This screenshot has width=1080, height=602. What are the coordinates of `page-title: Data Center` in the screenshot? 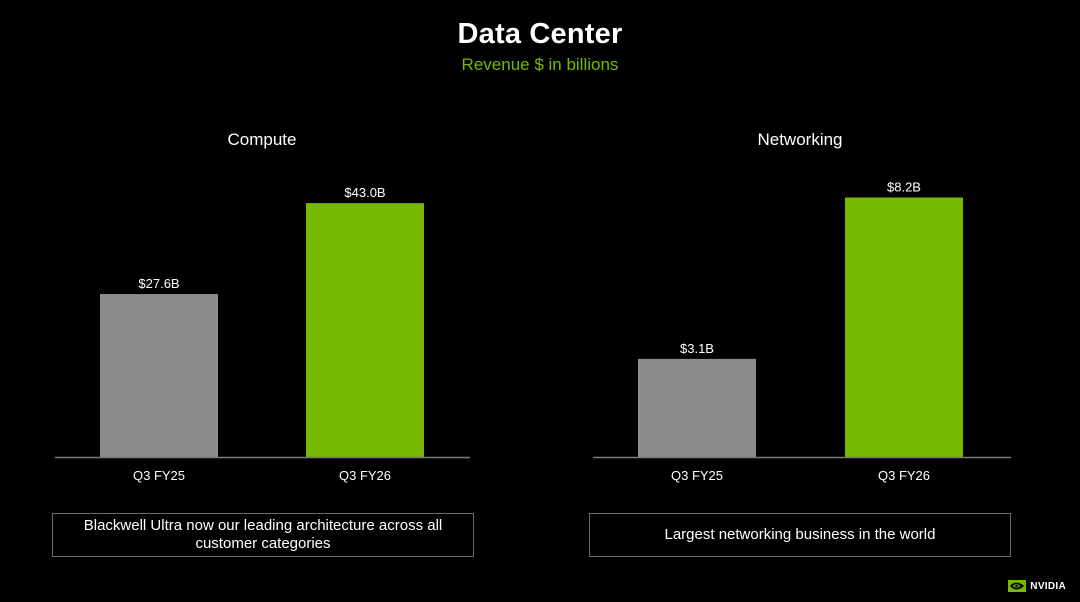 It's located at (540, 34).